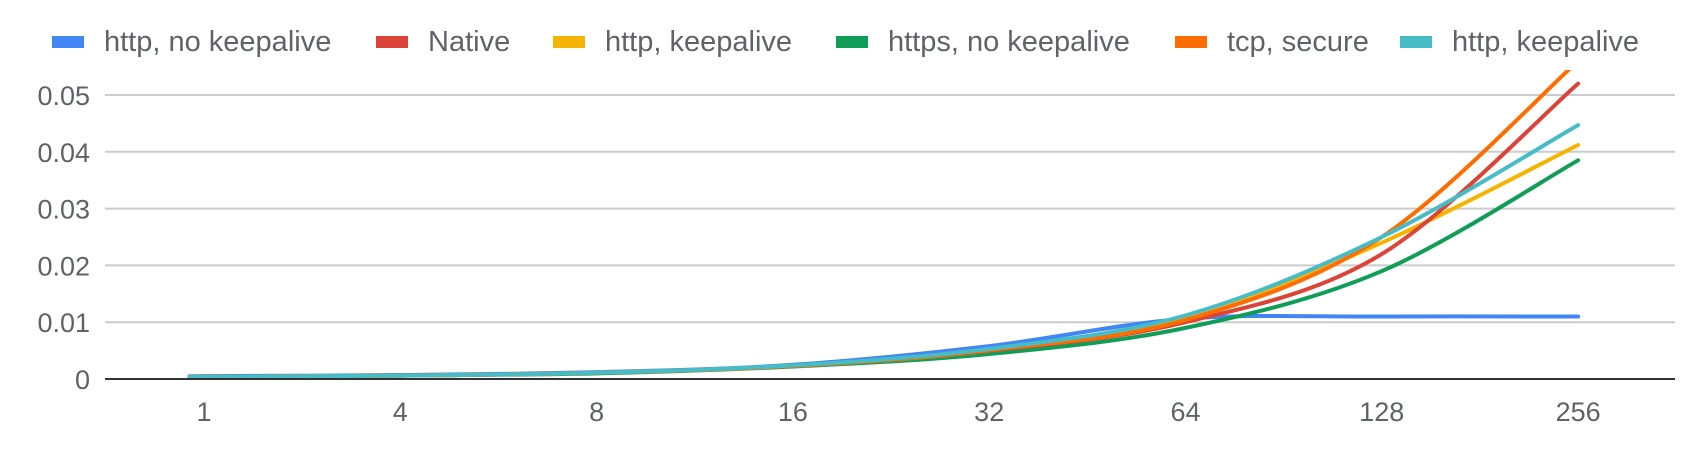  What do you see at coordinates (469, 41) in the screenshot?
I see `legend-label-native: Native` at bounding box center [469, 41].